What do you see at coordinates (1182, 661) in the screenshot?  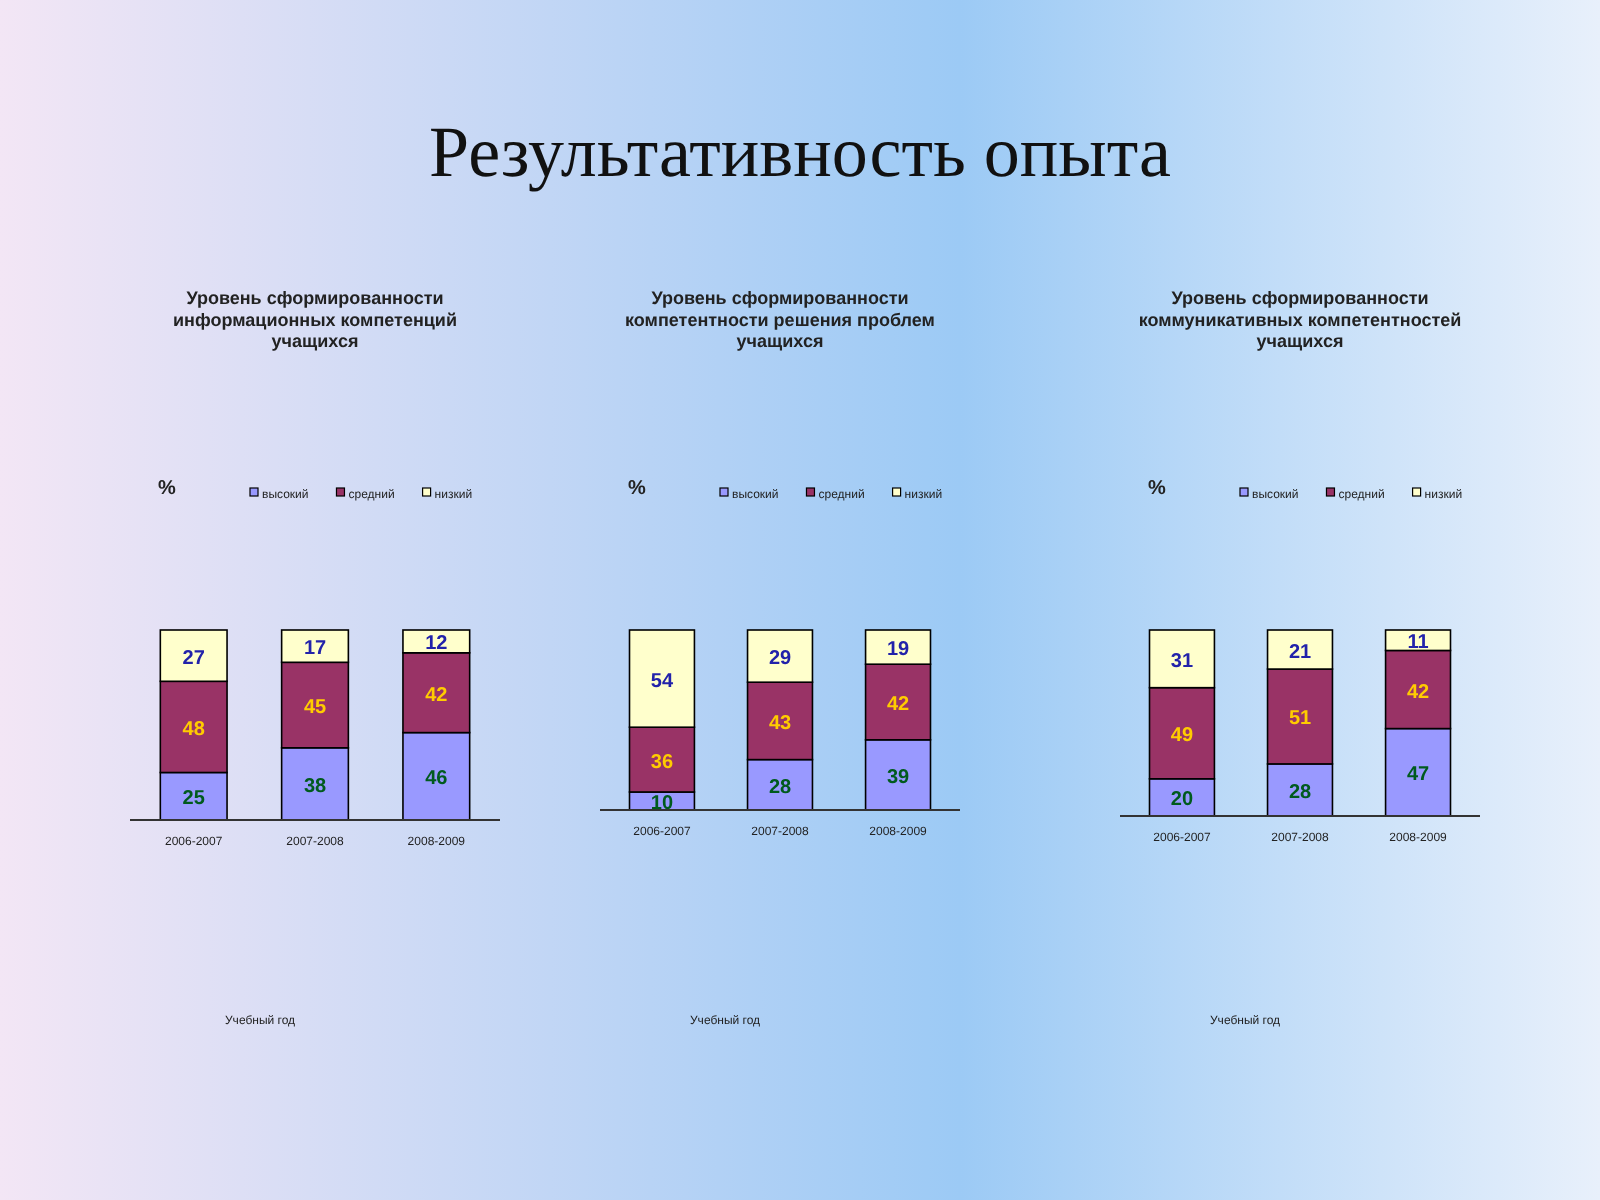 I see `data-label: 31` at bounding box center [1182, 661].